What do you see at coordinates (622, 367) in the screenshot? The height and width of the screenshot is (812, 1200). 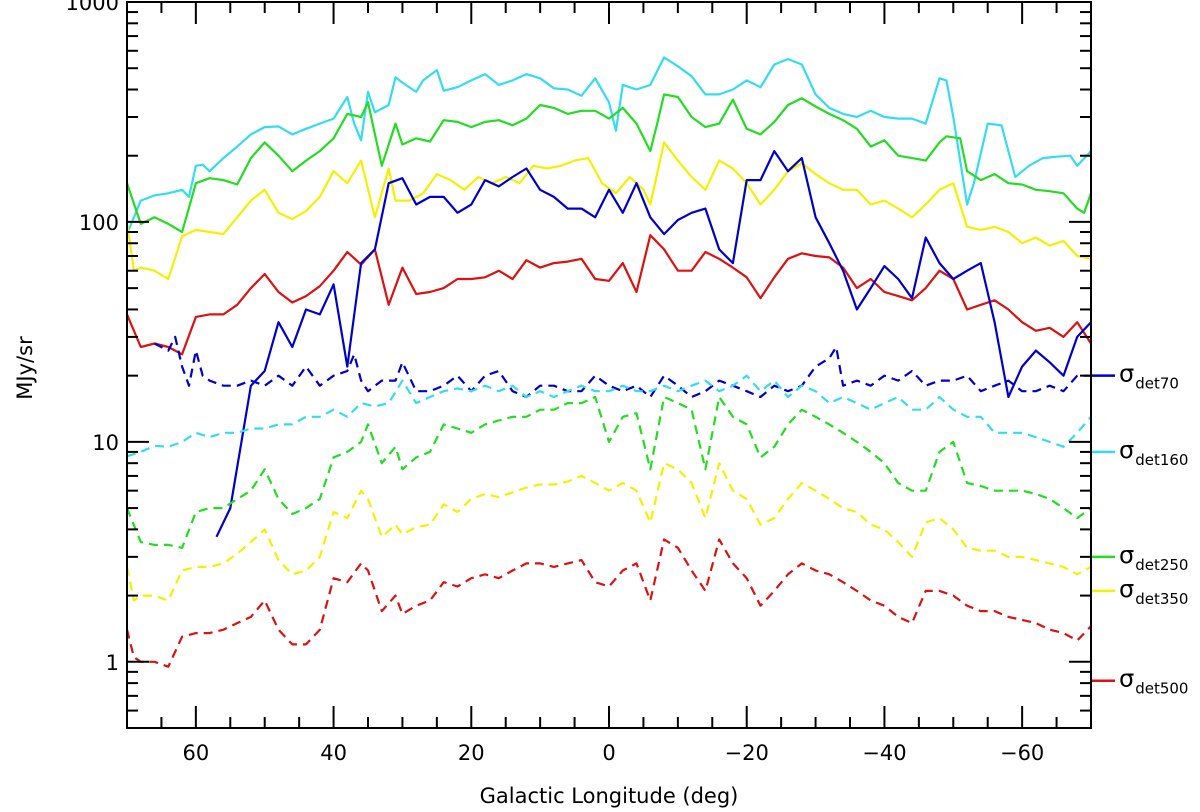 I see `series-line-c70-dashed` at bounding box center [622, 367].